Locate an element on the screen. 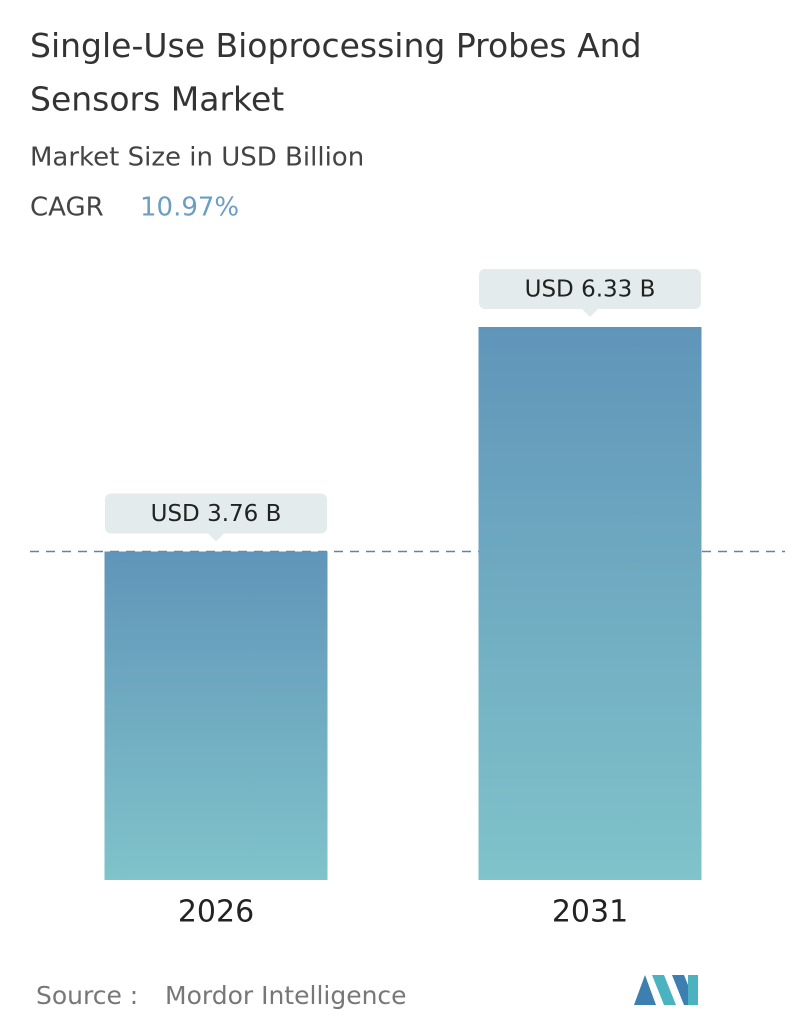  value-label: USD 3.76 B is located at coordinates (216, 514).